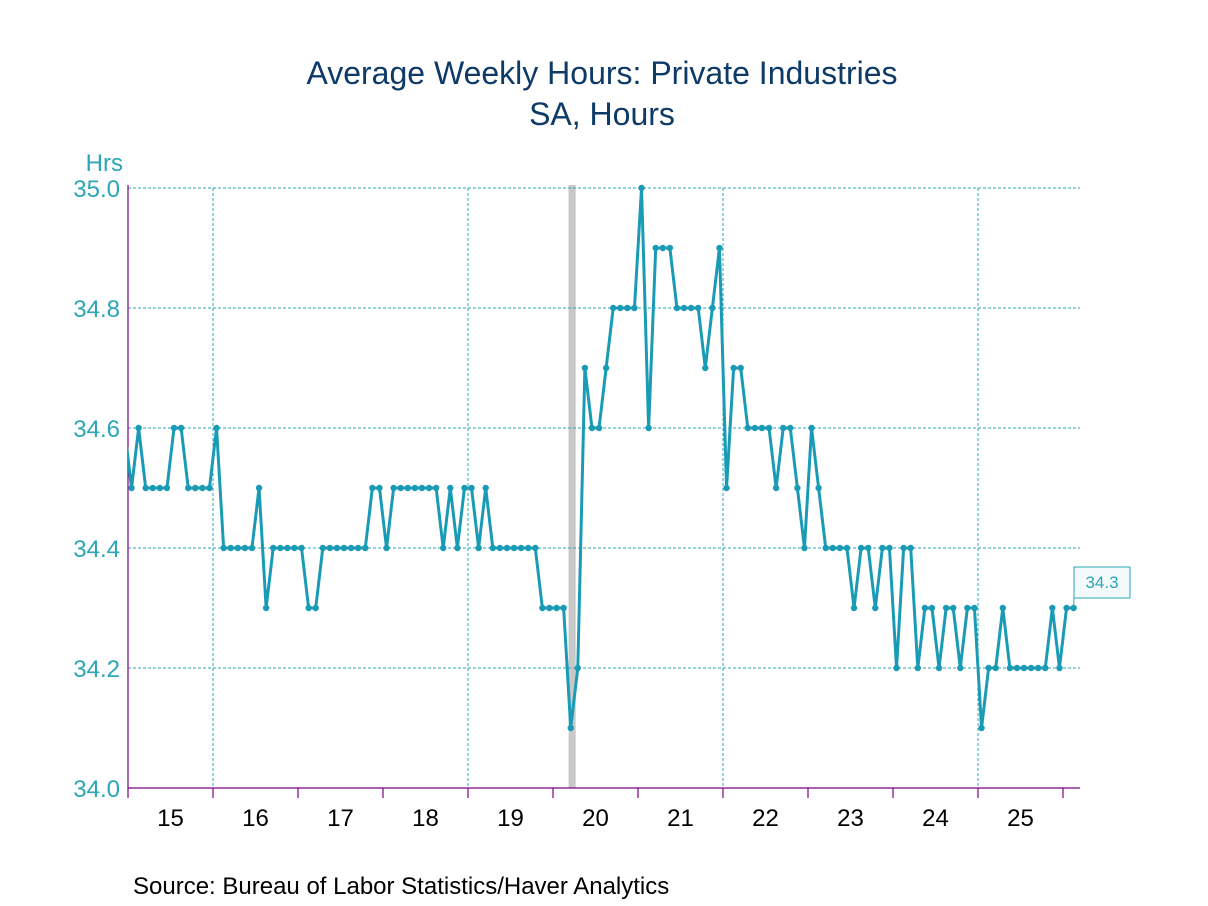 This screenshot has width=1208, height=906. Describe the element at coordinates (96, 429) in the screenshot. I see `y-tick-label: 34.6` at that location.